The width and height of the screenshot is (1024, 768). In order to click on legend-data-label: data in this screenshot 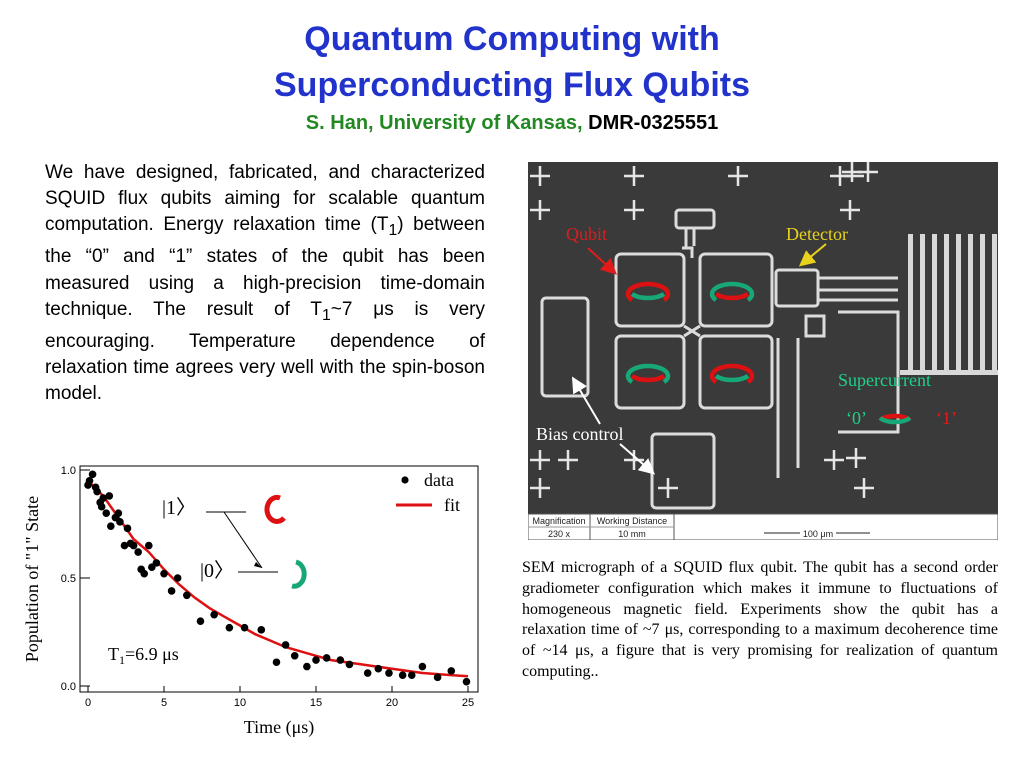, I will do `click(439, 480)`.